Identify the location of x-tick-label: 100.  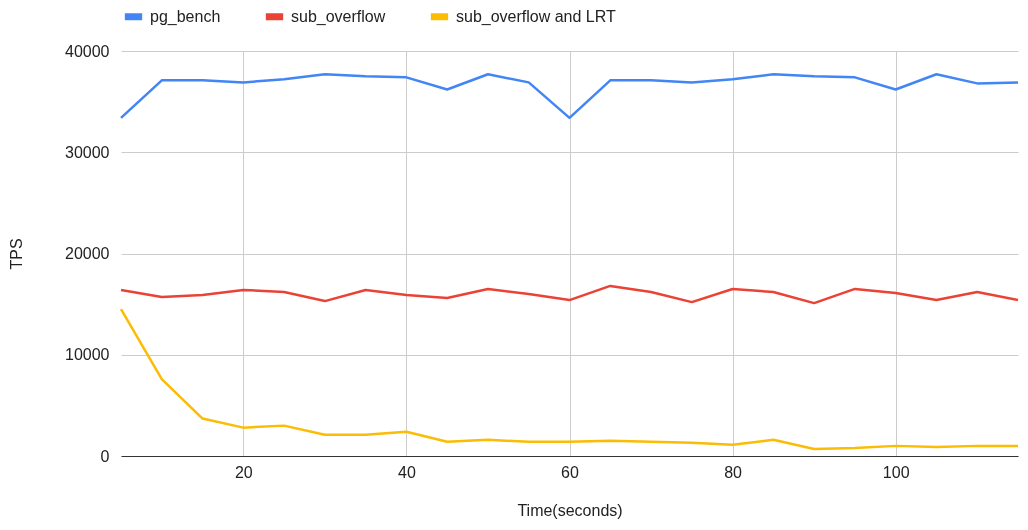
(896, 472).